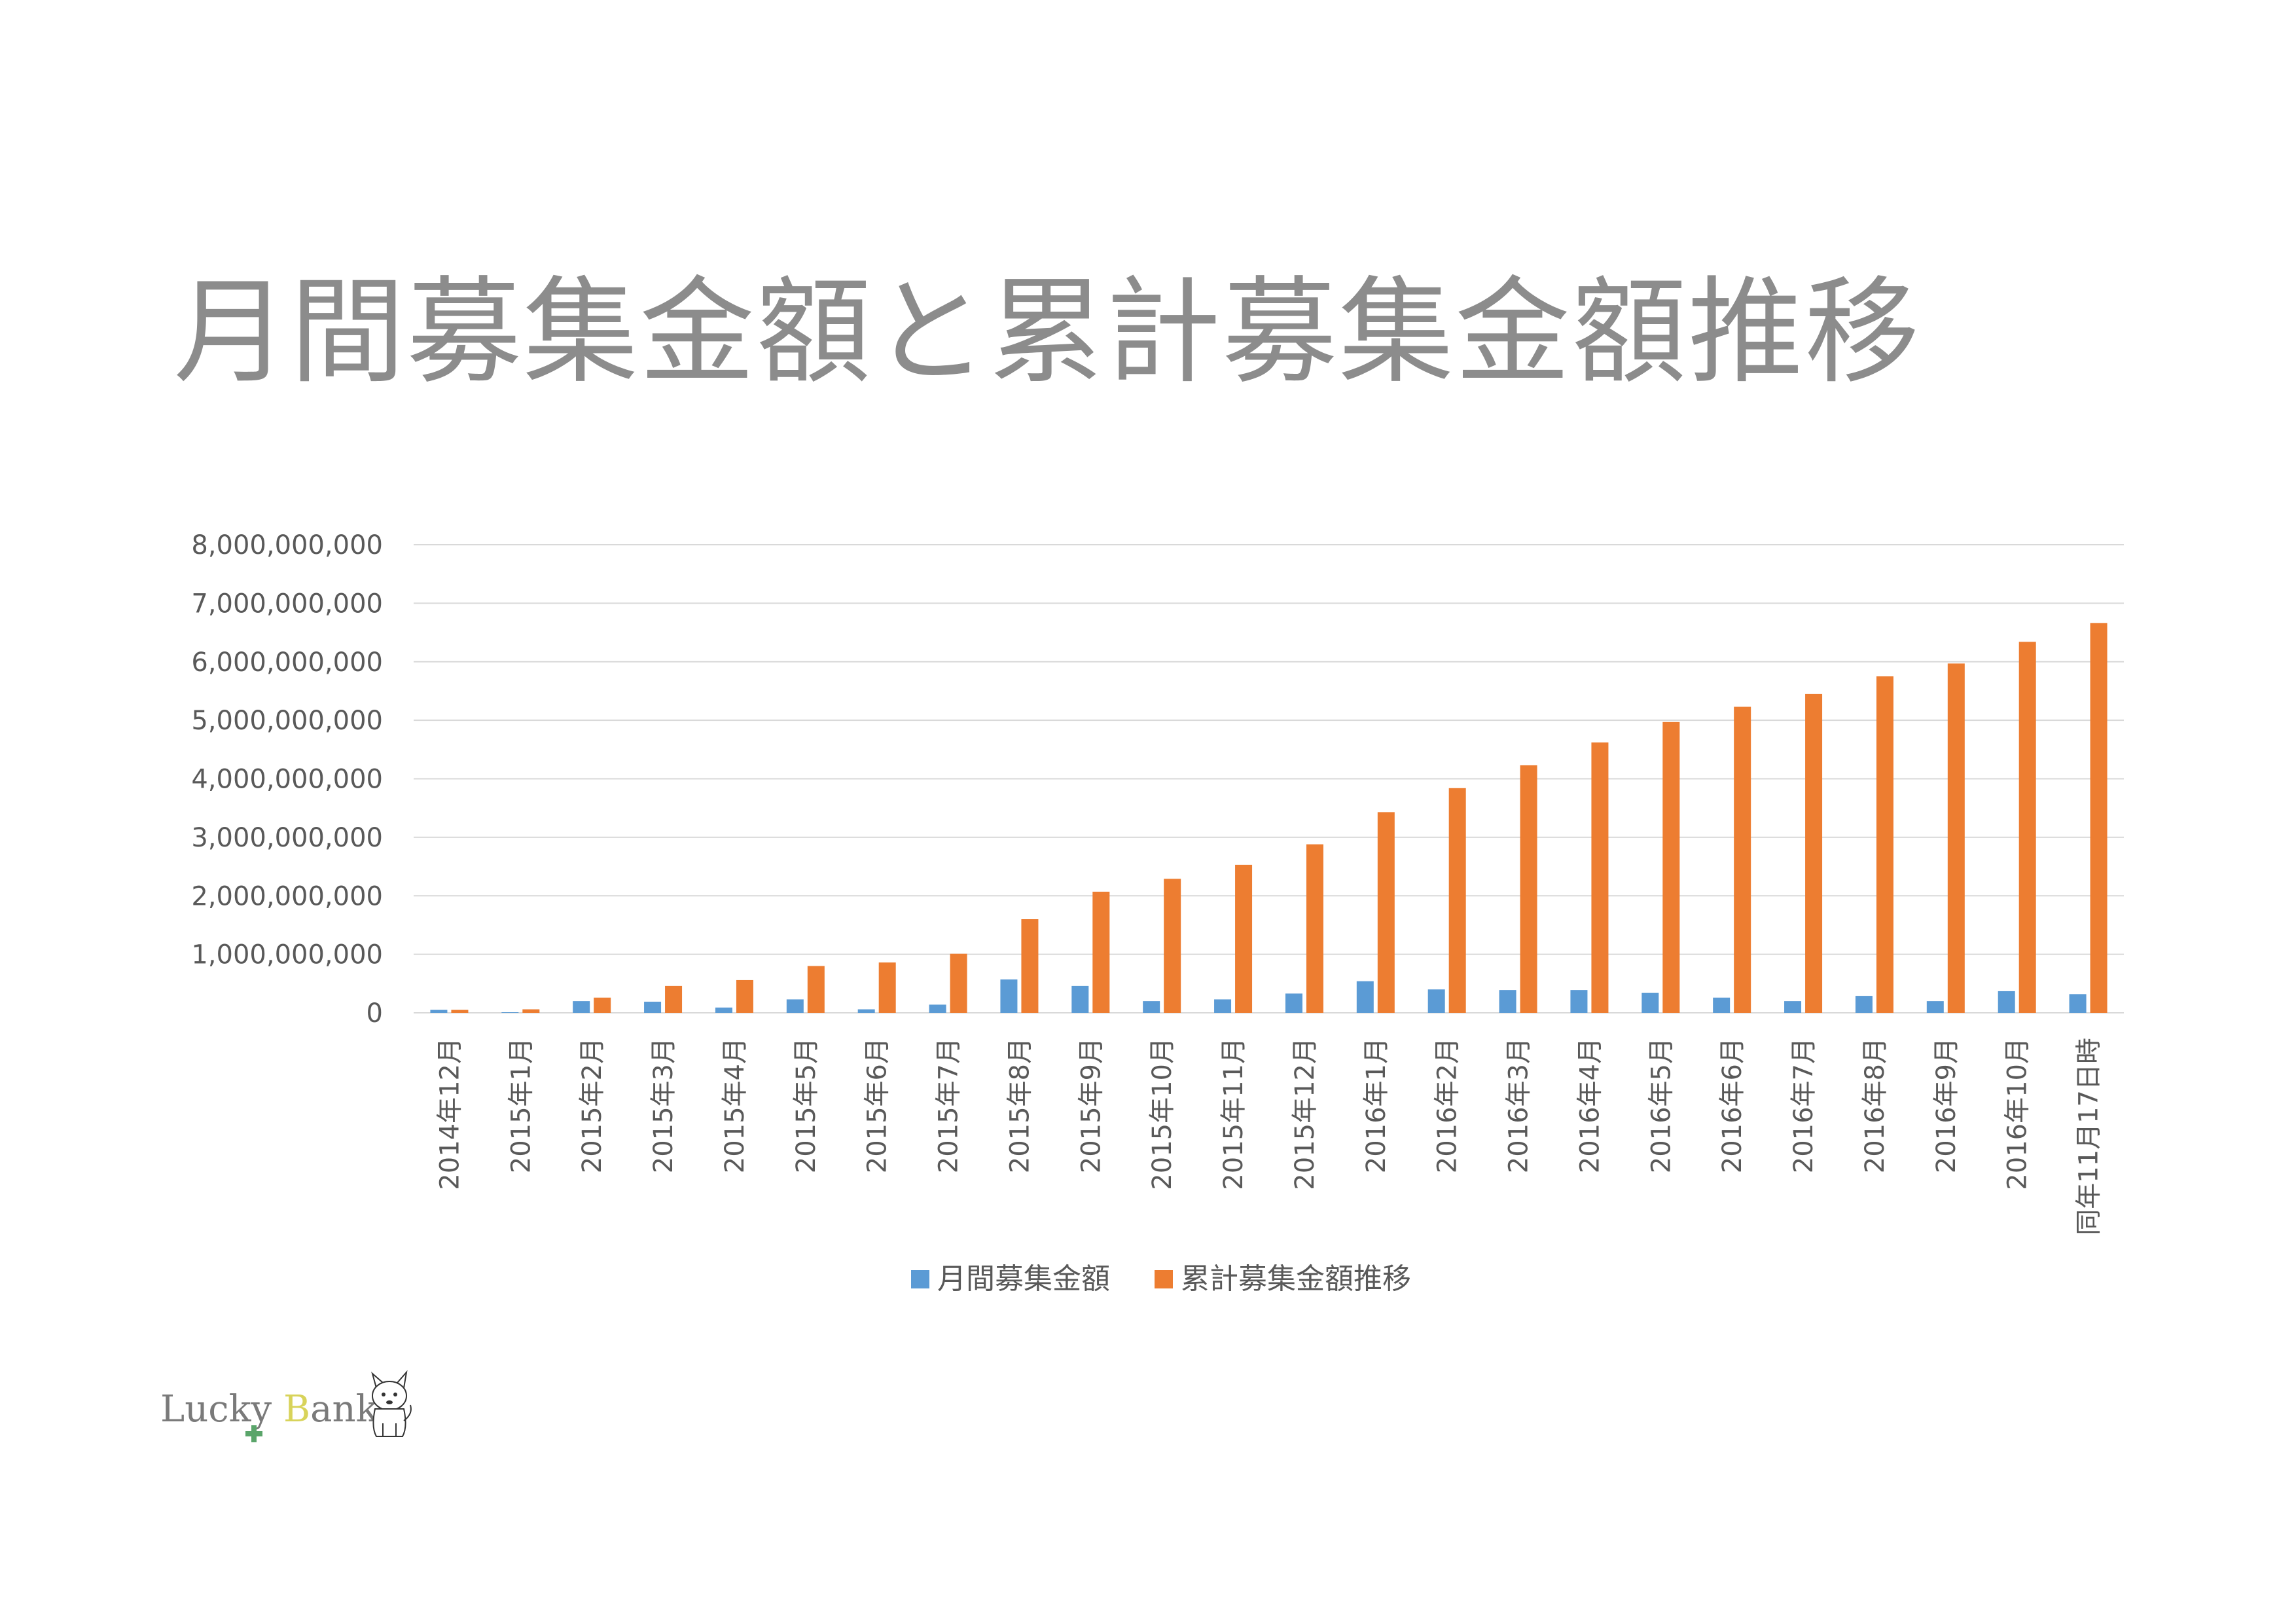  Describe the element at coordinates (949, 1105) in the screenshot. I see `x-tick-label: 2015年7月` at that location.